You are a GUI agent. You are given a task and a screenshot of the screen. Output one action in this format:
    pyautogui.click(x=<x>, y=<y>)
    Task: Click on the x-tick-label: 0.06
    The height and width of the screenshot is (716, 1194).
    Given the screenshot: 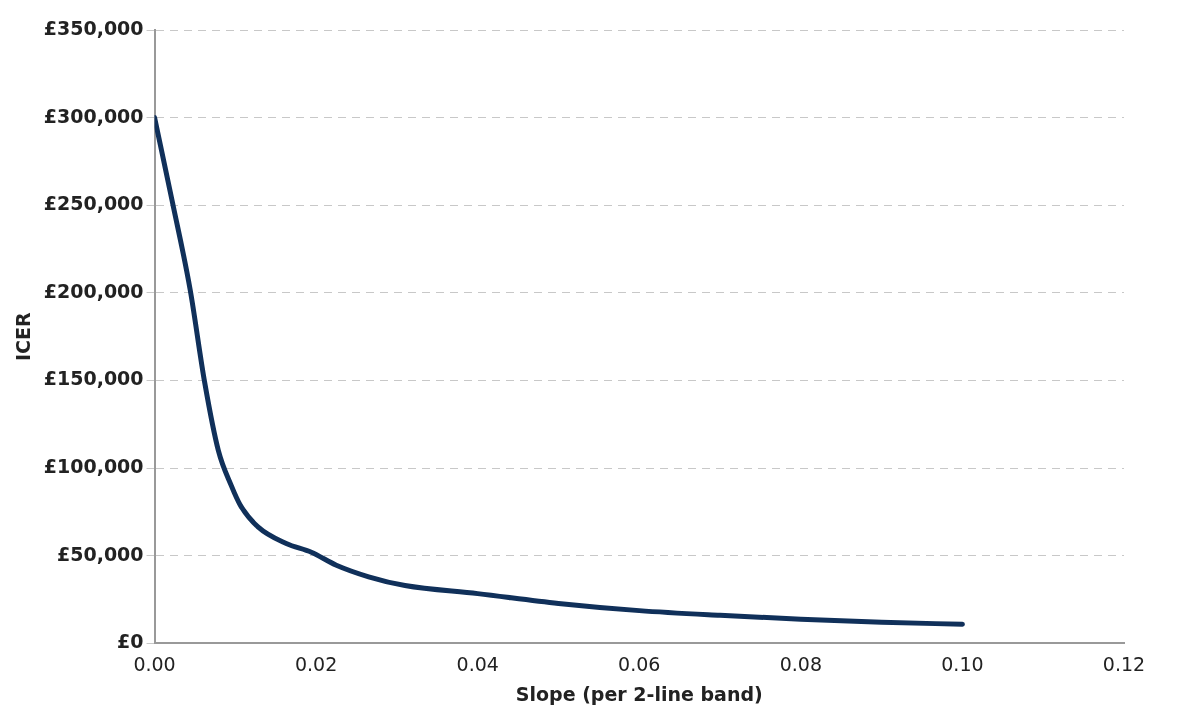 What is the action you would take?
    pyautogui.click(x=639, y=663)
    